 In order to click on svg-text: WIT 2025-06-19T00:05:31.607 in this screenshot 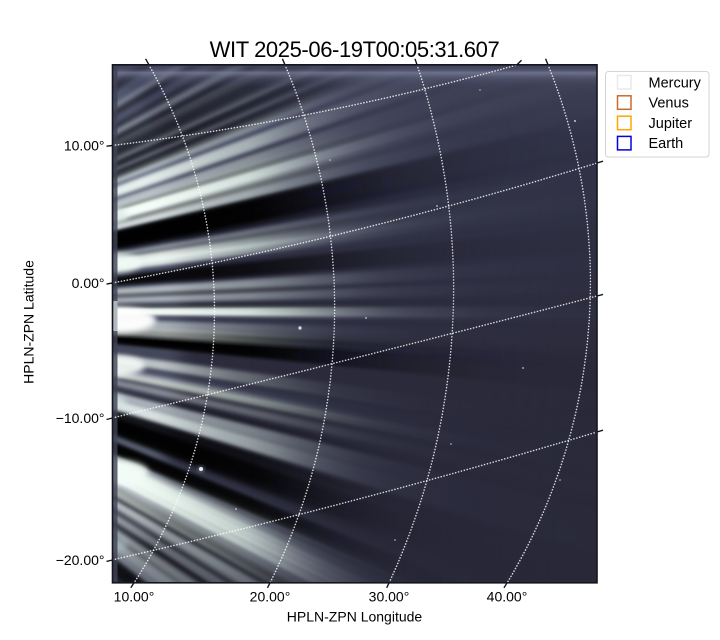, I will do `click(355, 49)`.